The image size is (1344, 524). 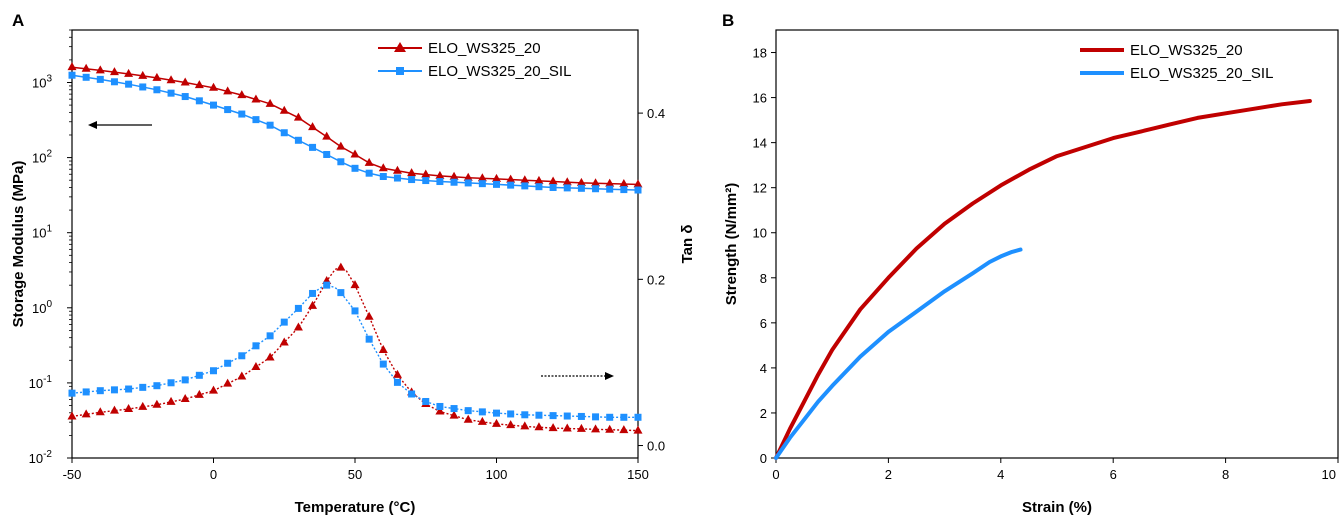 What do you see at coordinates (72, 474) in the screenshot?
I see `x-tick-label: -50` at bounding box center [72, 474].